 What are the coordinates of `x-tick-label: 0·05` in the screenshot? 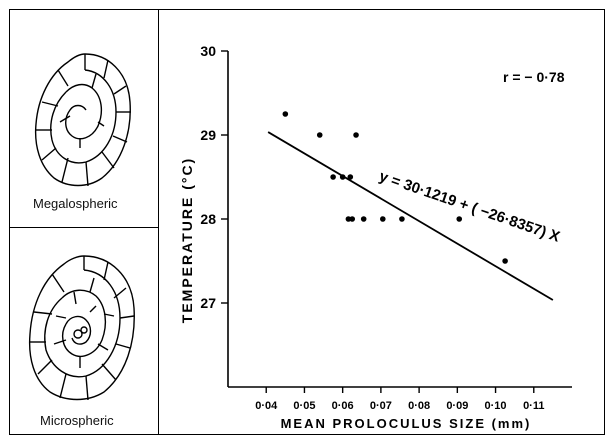 It's located at (304, 406).